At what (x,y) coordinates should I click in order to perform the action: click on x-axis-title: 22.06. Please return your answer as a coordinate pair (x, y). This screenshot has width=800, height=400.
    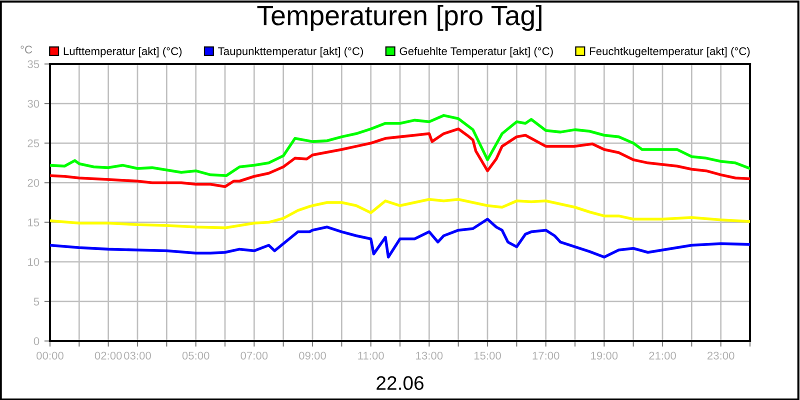
    Looking at the image, I should click on (400, 383).